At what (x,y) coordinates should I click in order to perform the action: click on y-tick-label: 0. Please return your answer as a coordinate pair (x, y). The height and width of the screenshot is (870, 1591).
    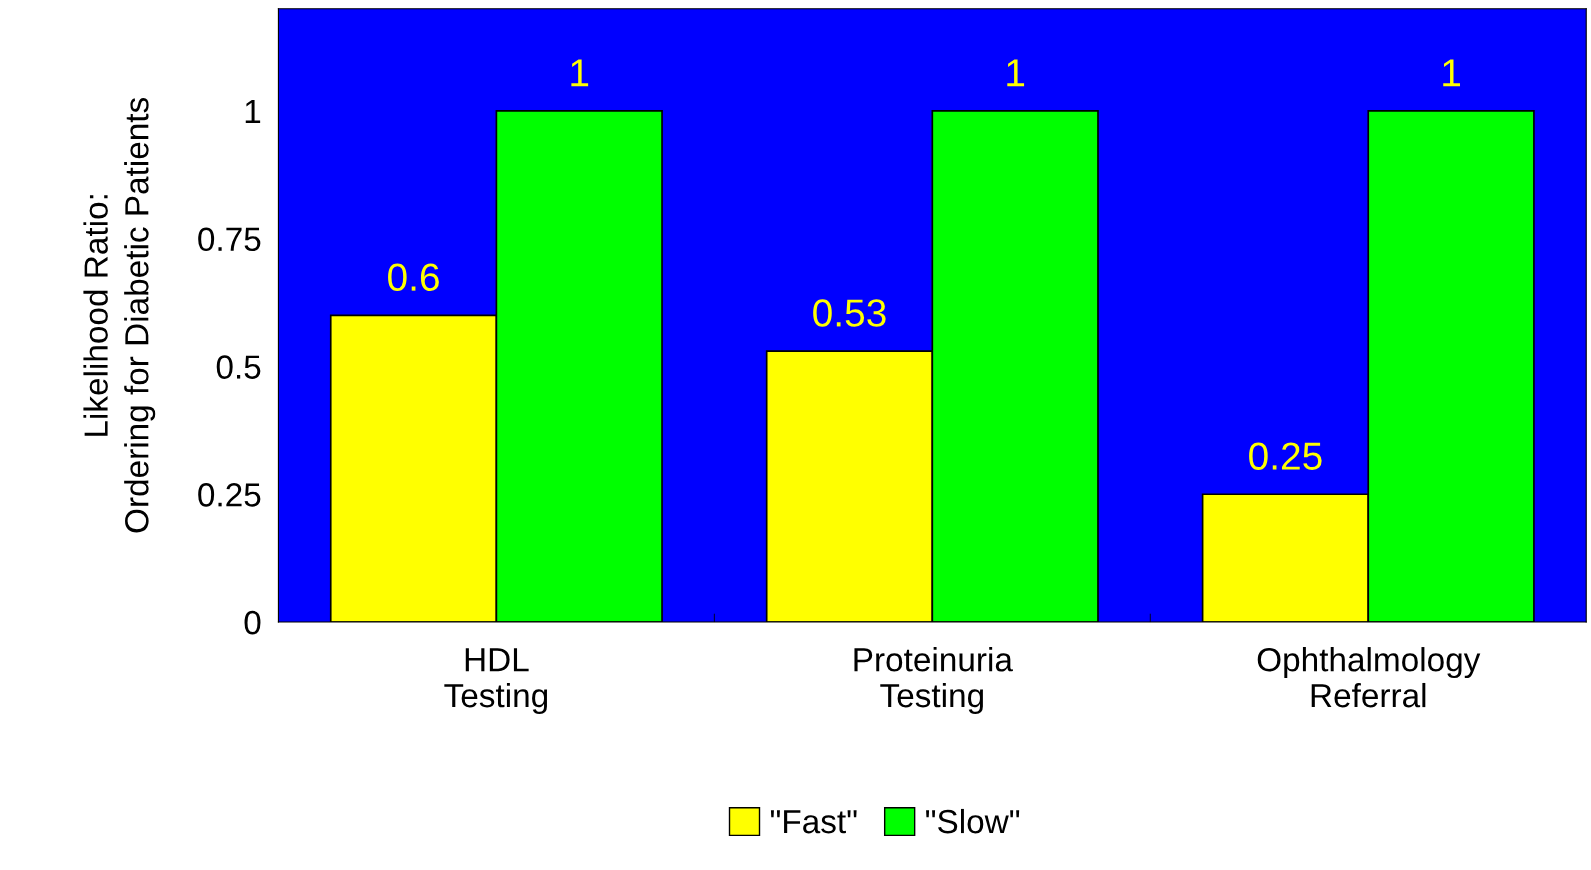
    Looking at the image, I should click on (252, 622).